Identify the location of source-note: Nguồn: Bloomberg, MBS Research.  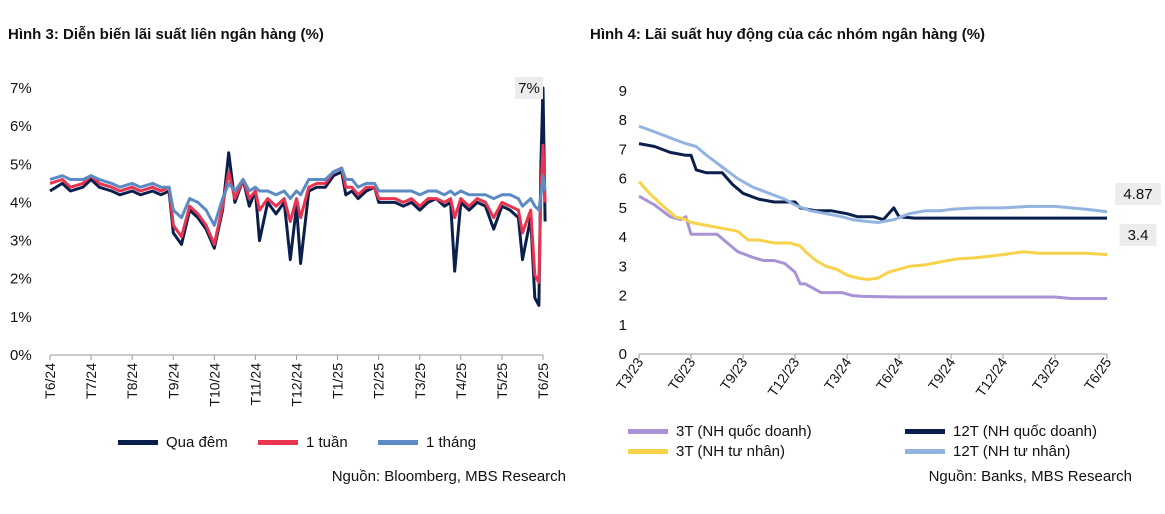
(448, 476).